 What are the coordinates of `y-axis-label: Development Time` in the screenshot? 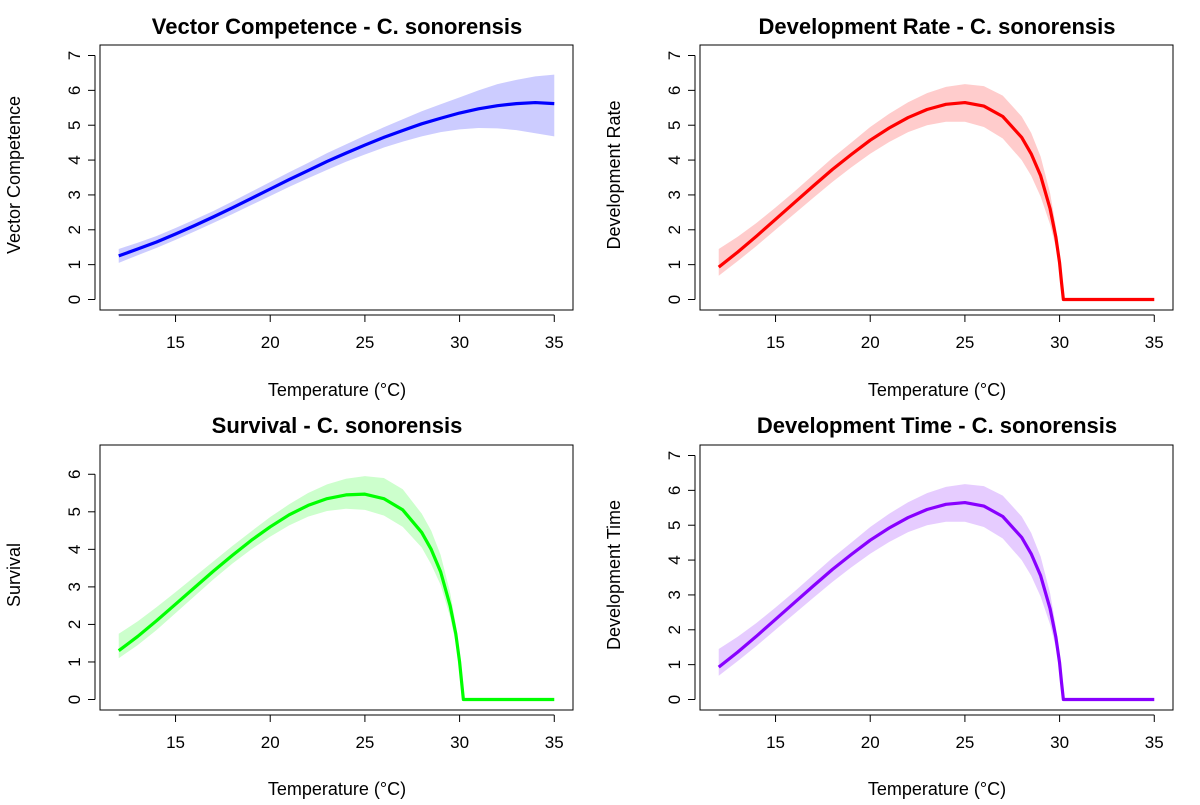 It's located at (614, 575).